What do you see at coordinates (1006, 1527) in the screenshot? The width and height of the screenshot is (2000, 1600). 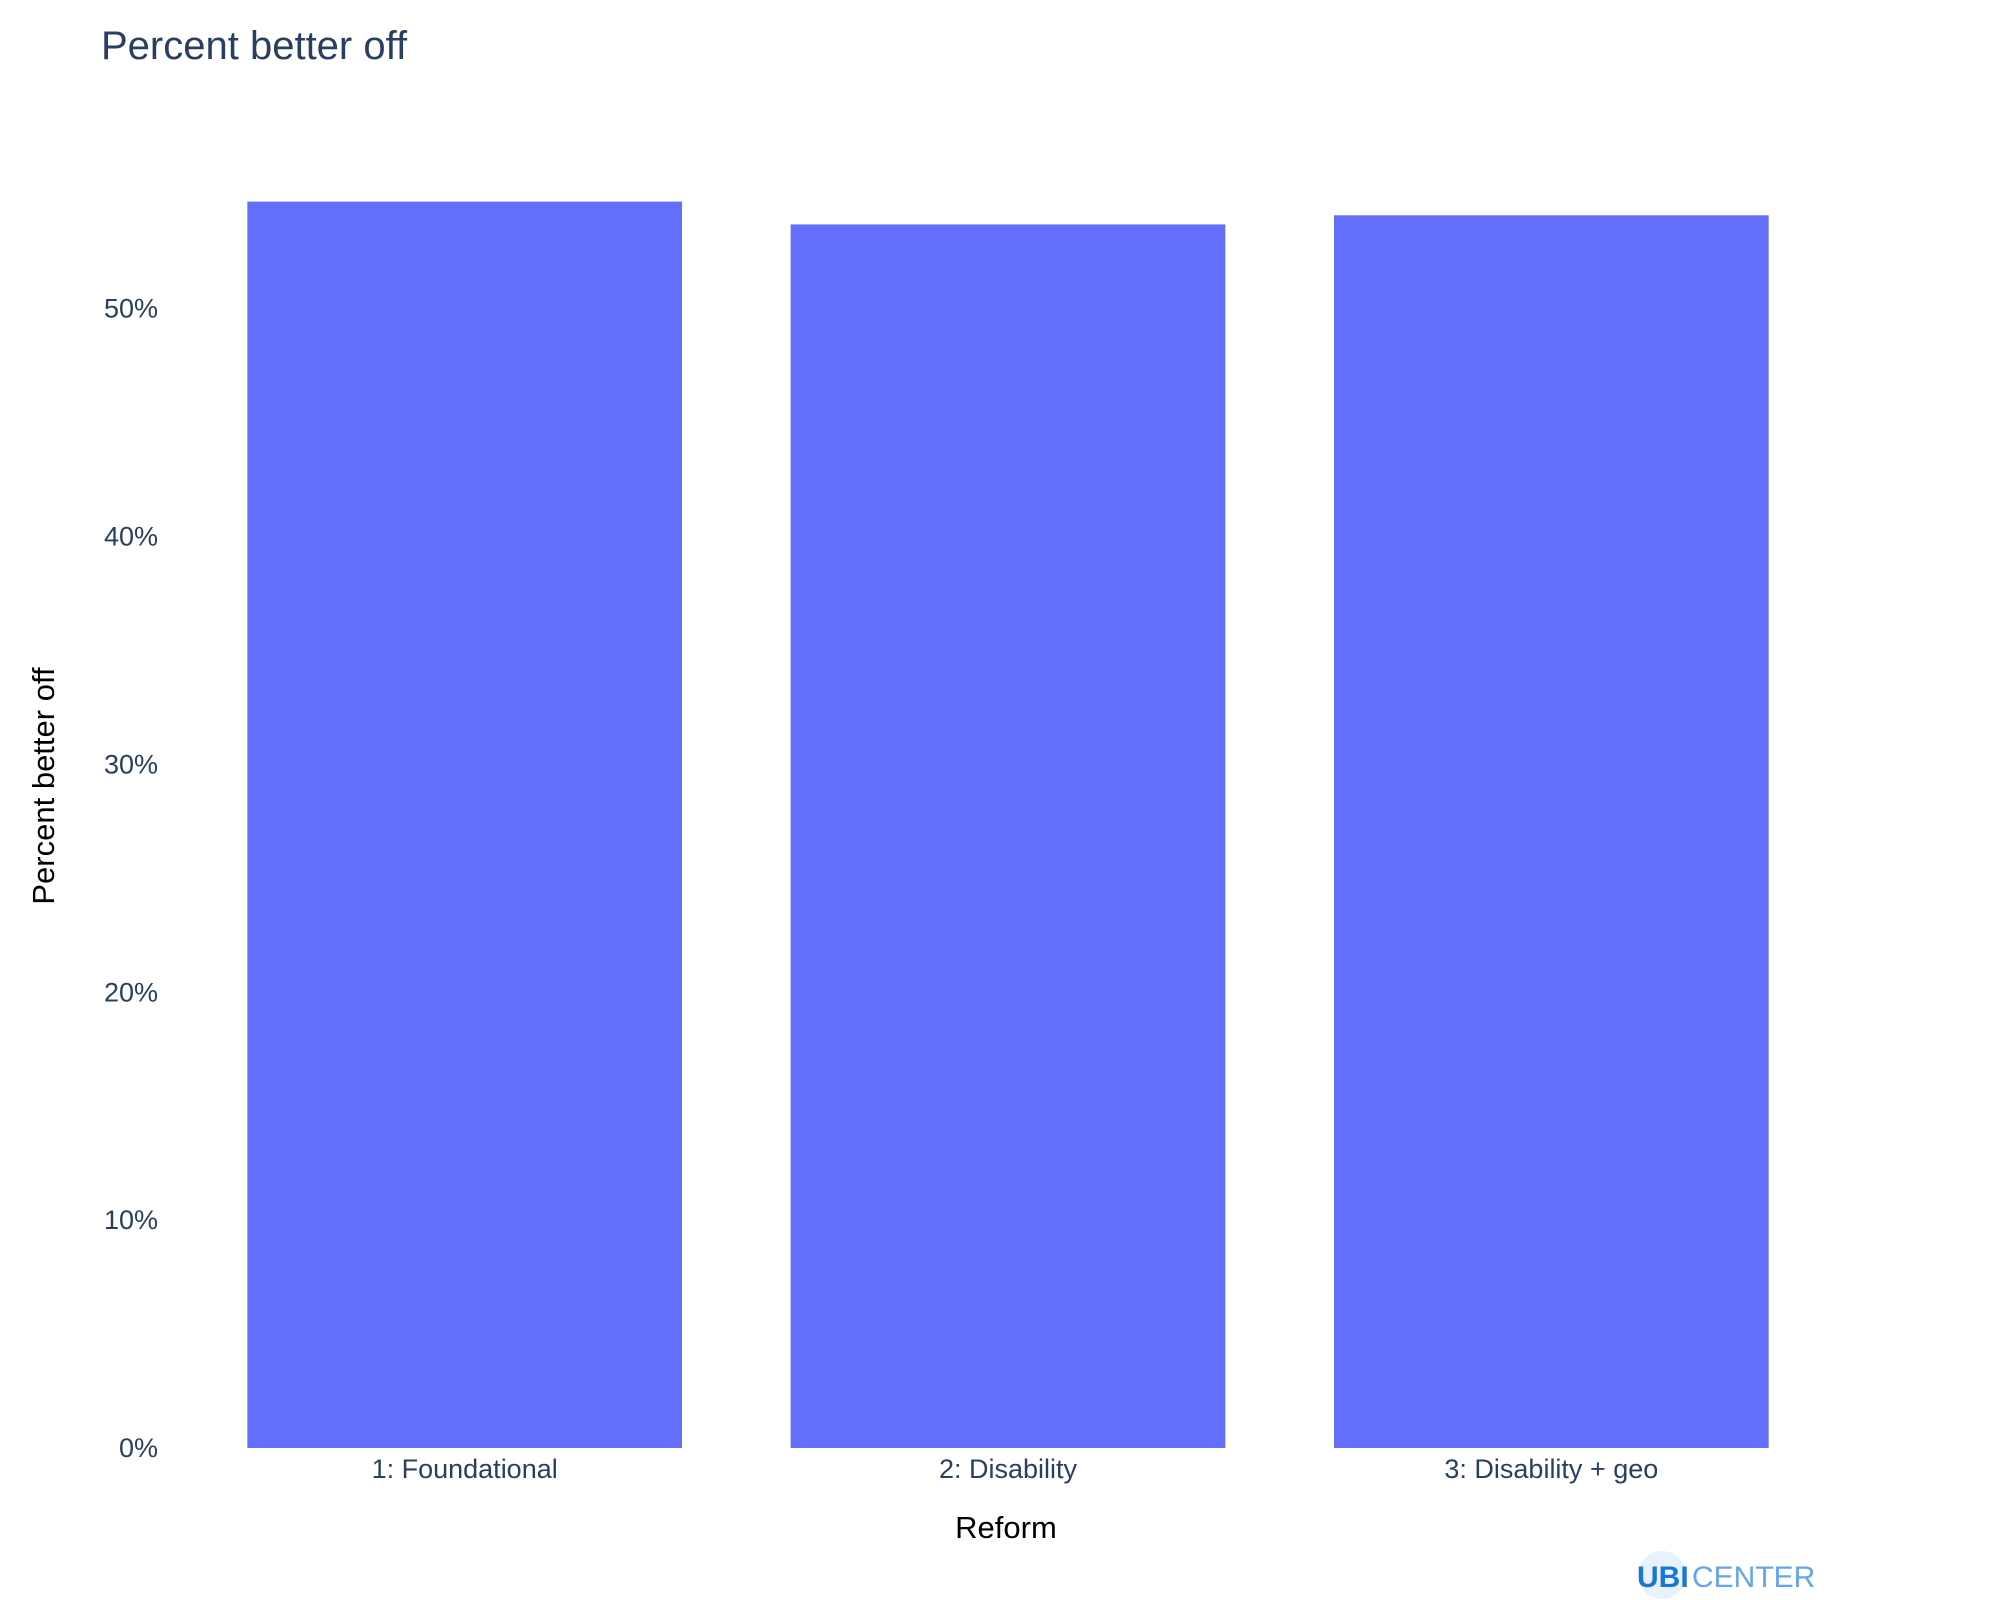 I see `x-axis-title: Reform` at bounding box center [1006, 1527].